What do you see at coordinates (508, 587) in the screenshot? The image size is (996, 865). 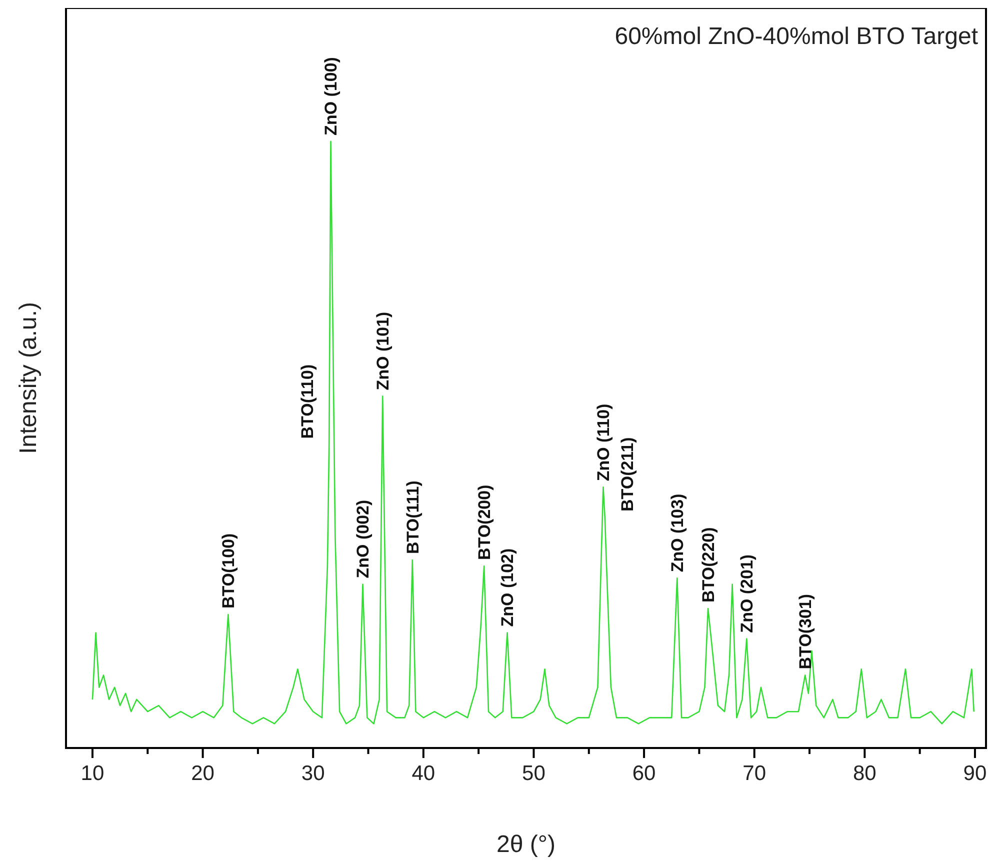 I see `annotation: ZnO (102)` at bounding box center [508, 587].